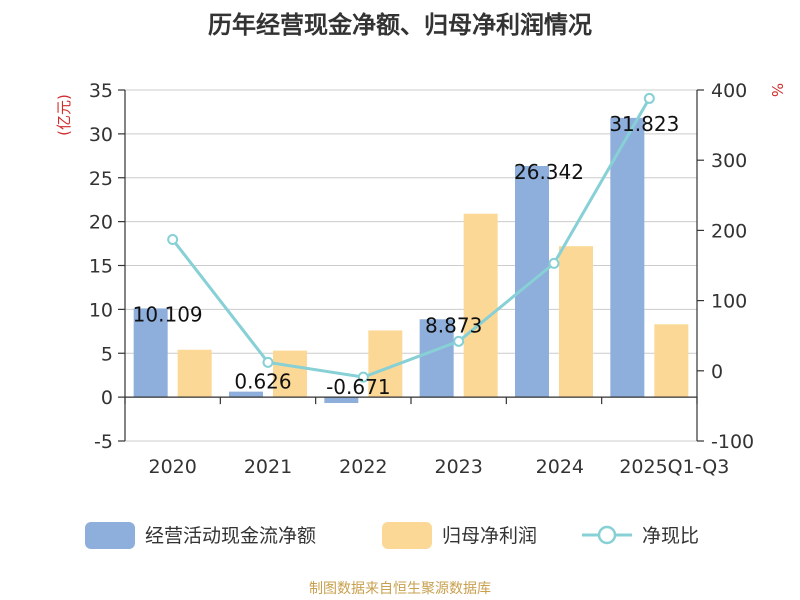  Describe the element at coordinates (489, 536) in the screenshot. I see `legend-label-net-profit: 归母净利润` at that location.